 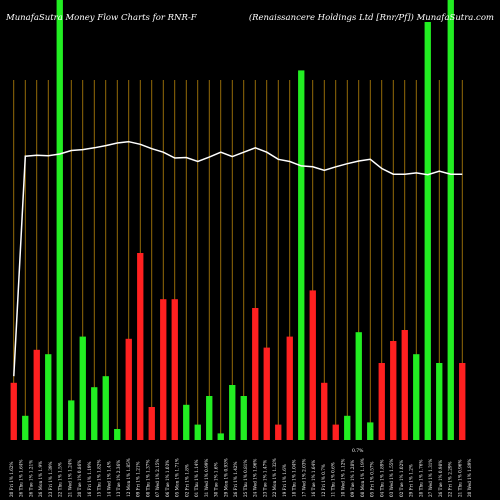 I want to click on x-tick-label: 07 Wed 1% 2.15%, so click(x=157, y=478).